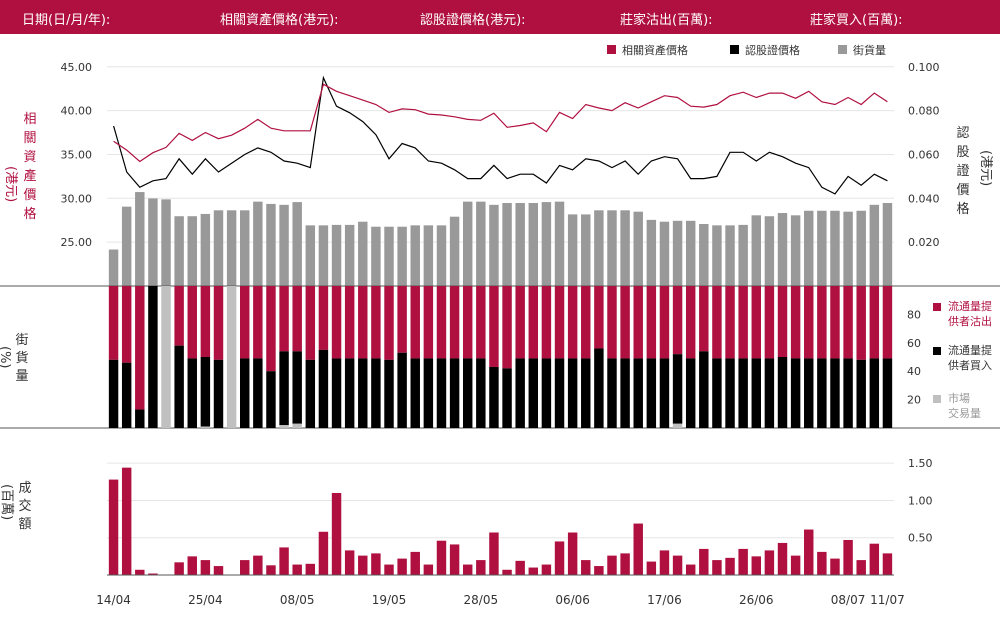  Describe the element at coordinates (24, 506) in the screenshot. I see `bottom-axis-title-char: 交` at that location.